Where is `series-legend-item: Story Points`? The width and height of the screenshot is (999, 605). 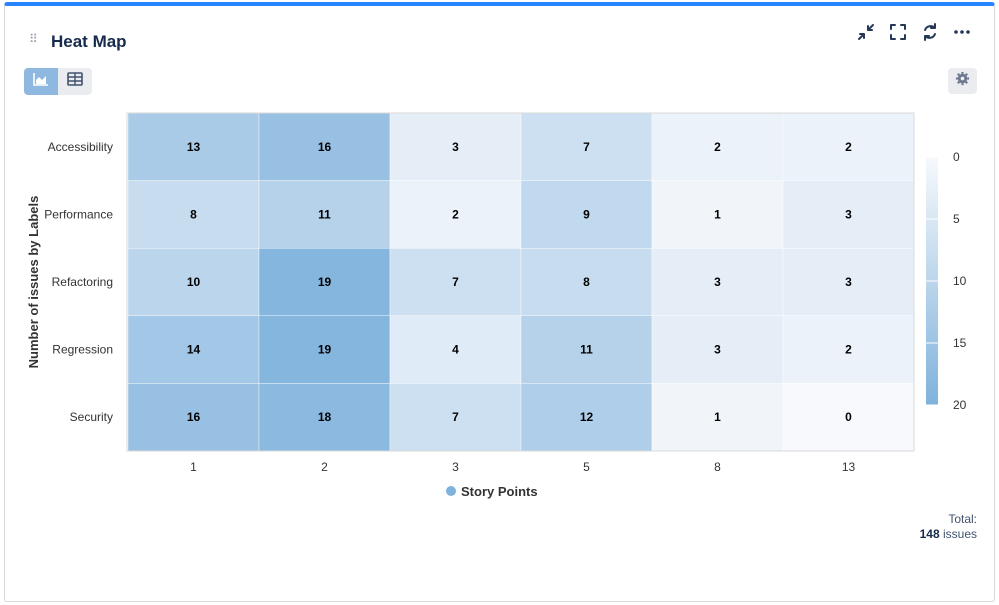
series-legend-item: Story Points is located at coordinates (492, 491).